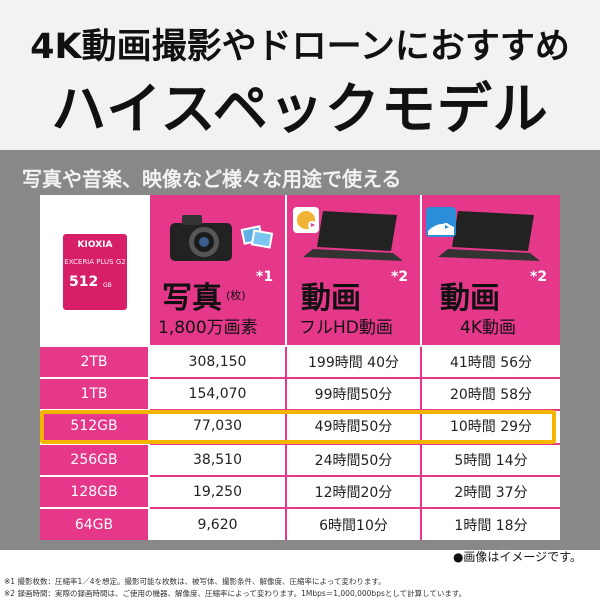  What do you see at coordinates (95, 245) in the screenshot?
I see `card-brand: KIOXIA` at bounding box center [95, 245].